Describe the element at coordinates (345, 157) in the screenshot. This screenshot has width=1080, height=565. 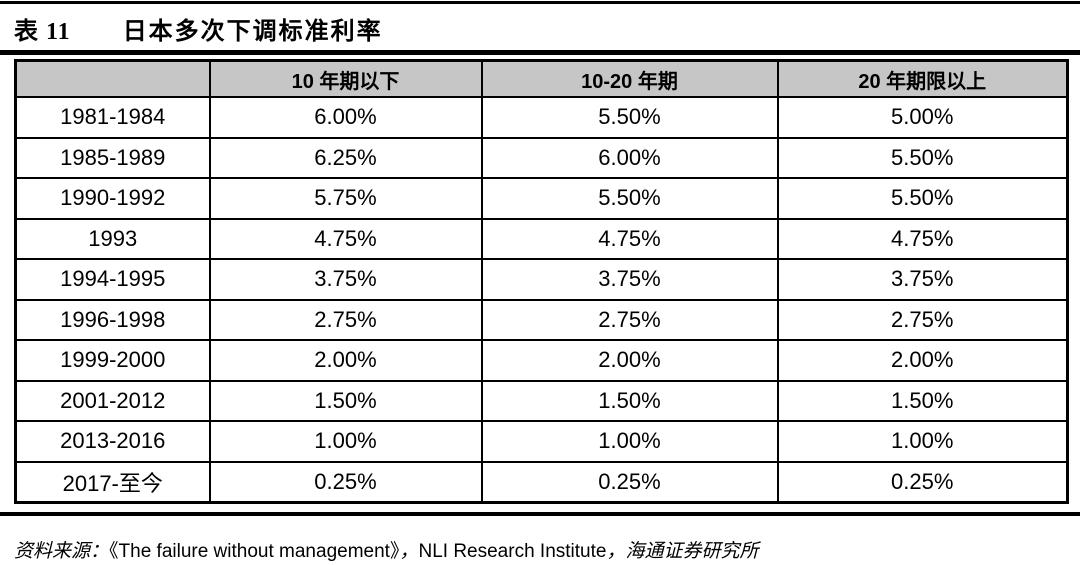
I see `rate-cell: 6.25%` at that location.